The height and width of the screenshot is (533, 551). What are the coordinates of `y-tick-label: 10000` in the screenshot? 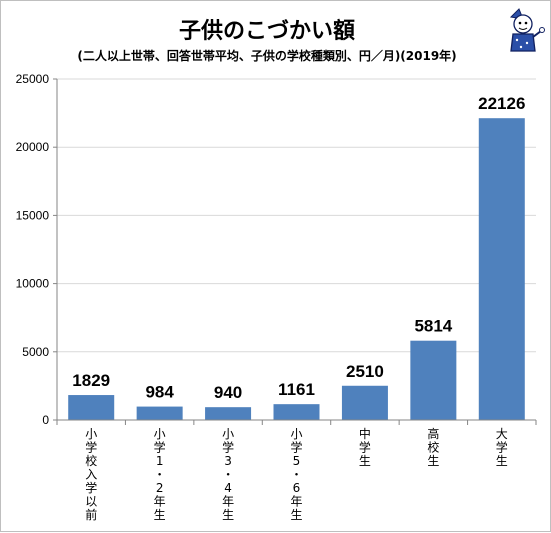 It's located at (33, 284).